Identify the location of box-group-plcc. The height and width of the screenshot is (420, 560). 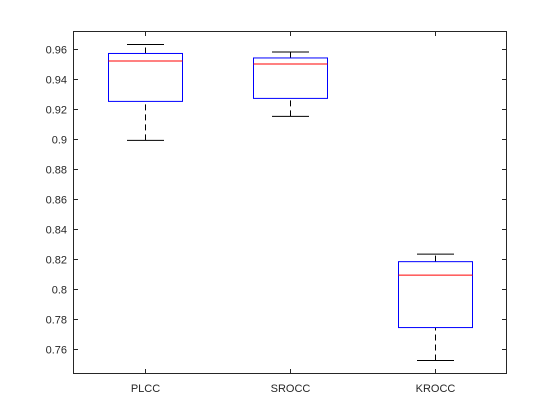
(145, 92).